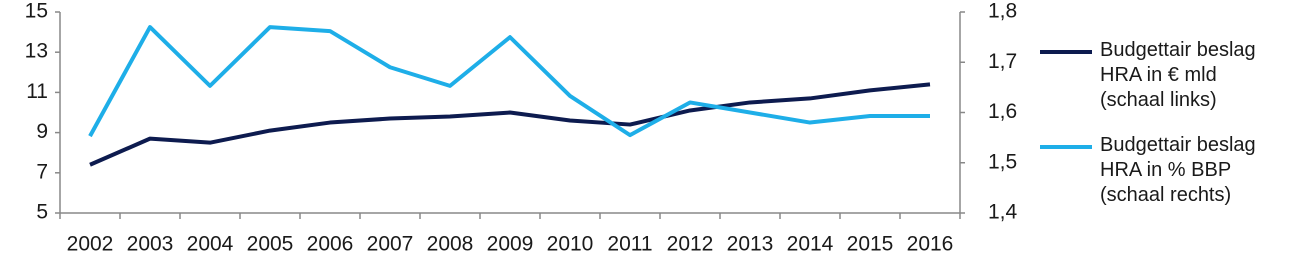 The image size is (1299, 263). I want to click on y-tick-label: 7, so click(42, 171).